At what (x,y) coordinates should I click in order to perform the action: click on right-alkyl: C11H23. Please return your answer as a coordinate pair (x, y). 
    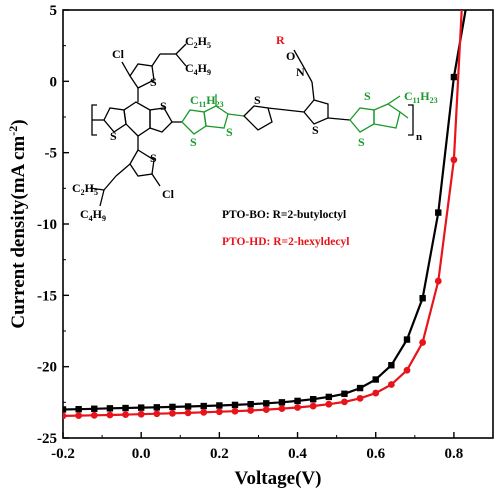
    Looking at the image, I should click on (421, 97).